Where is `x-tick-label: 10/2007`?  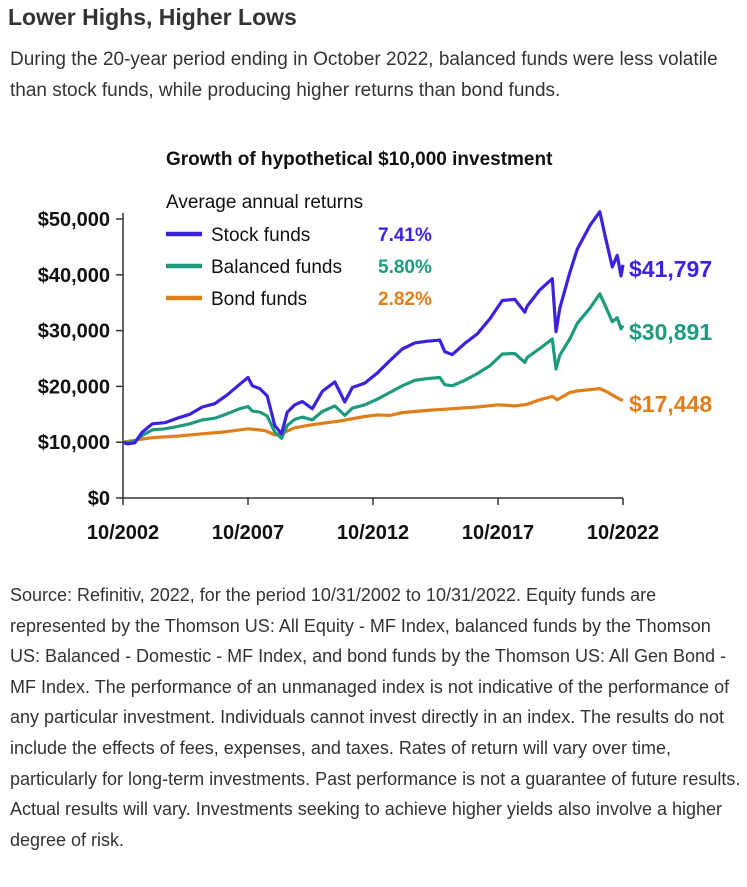
x-tick-label: 10/2007 is located at coordinates (248, 533).